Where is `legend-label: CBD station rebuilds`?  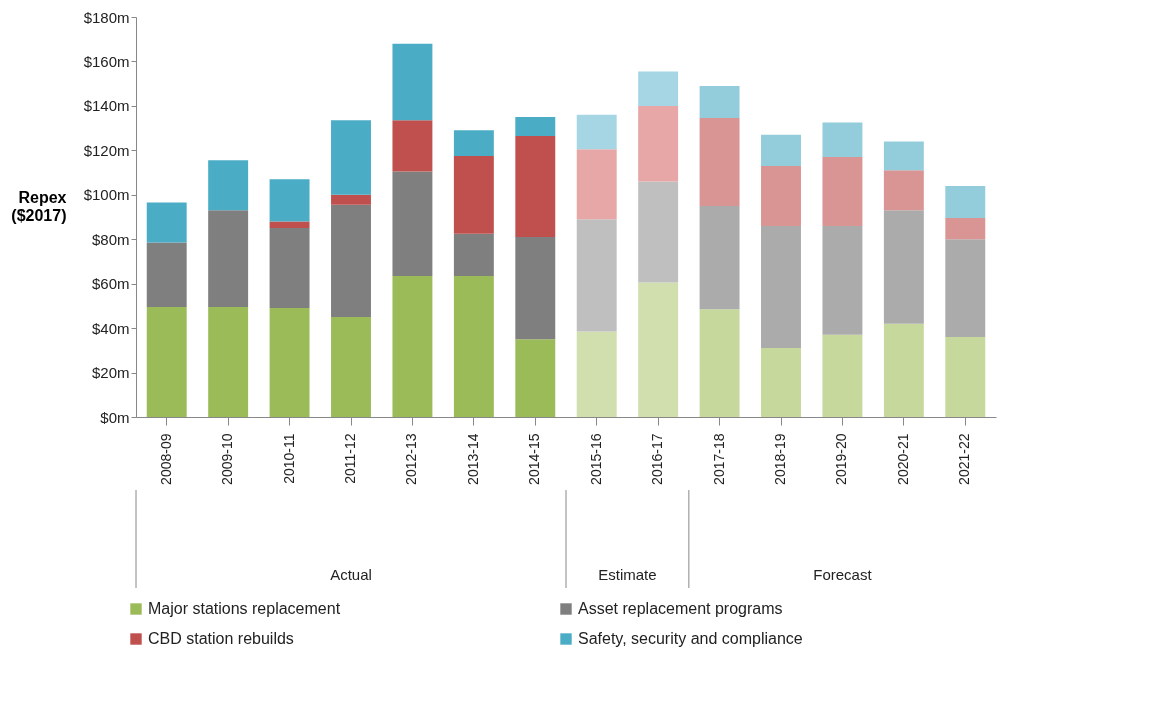
legend-label: CBD station rebuilds is located at coordinates (221, 638).